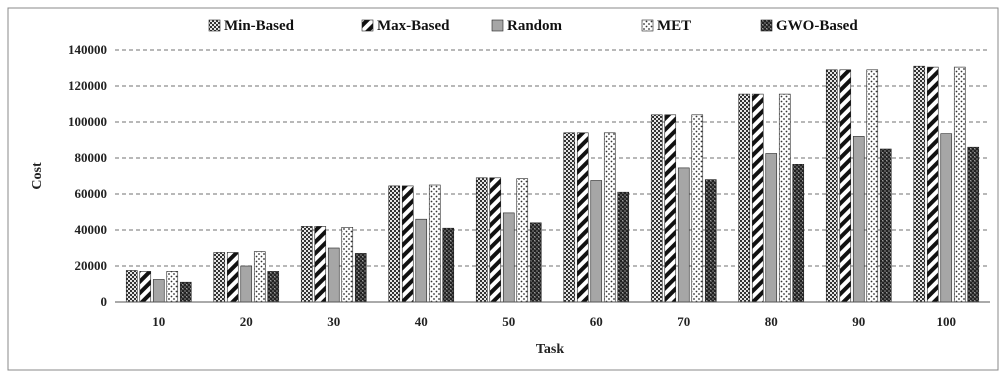 Image resolution: width=1006 pixels, height=377 pixels. Describe the element at coordinates (91, 229) in the screenshot. I see `y-tick-label: 40000` at that location.